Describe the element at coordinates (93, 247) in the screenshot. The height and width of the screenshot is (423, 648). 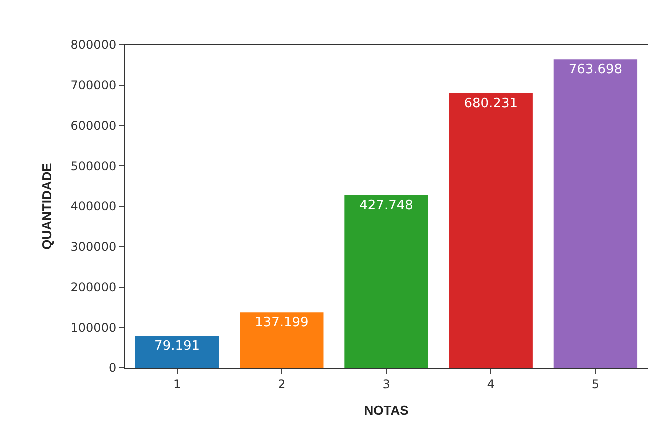
I see `y-tick-label: 300000` at that location.